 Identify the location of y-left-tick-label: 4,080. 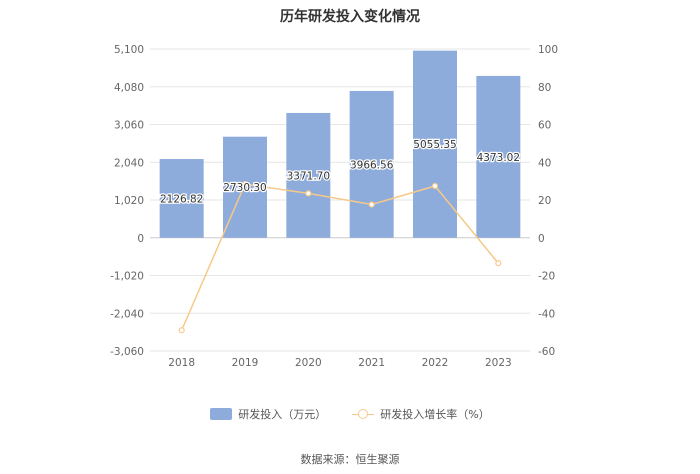
(129, 88).